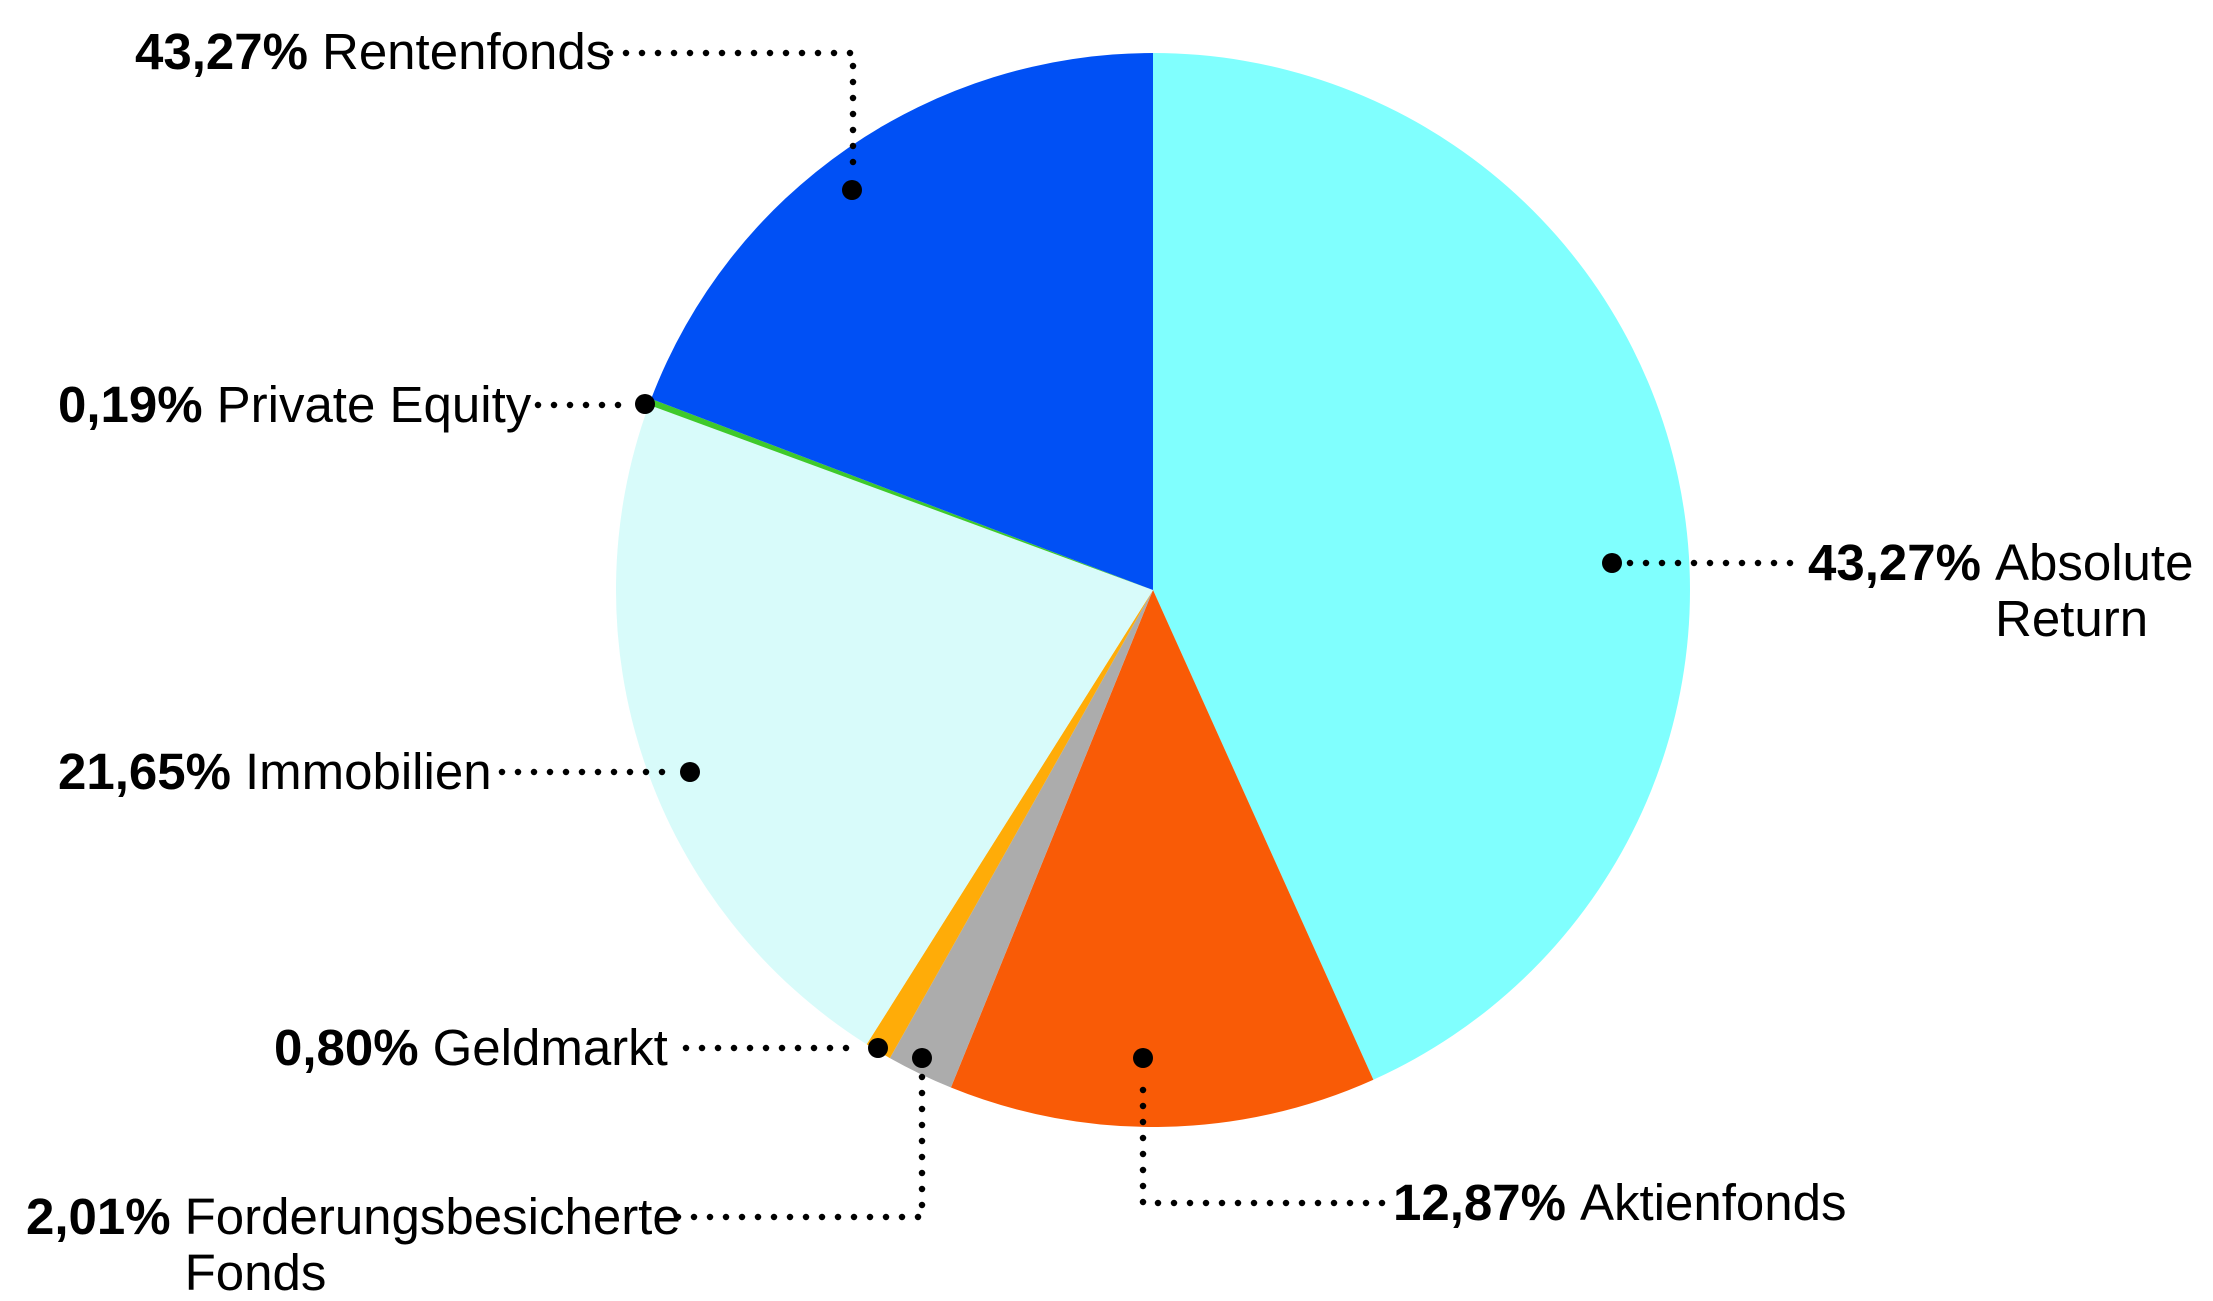 This screenshot has height=1301, width=2213. I want to click on label-rentenfonds-percent: 43,27%, so click(221, 51).